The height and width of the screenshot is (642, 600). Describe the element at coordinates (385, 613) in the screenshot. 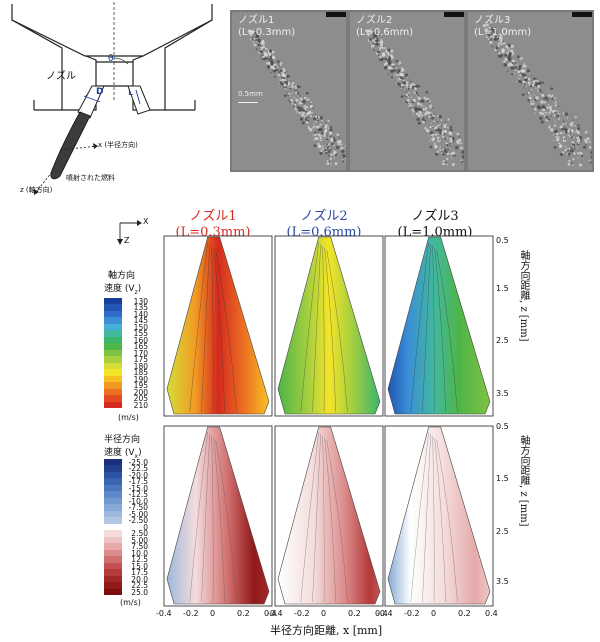

I see `x-tick-label: -0.4` at that location.